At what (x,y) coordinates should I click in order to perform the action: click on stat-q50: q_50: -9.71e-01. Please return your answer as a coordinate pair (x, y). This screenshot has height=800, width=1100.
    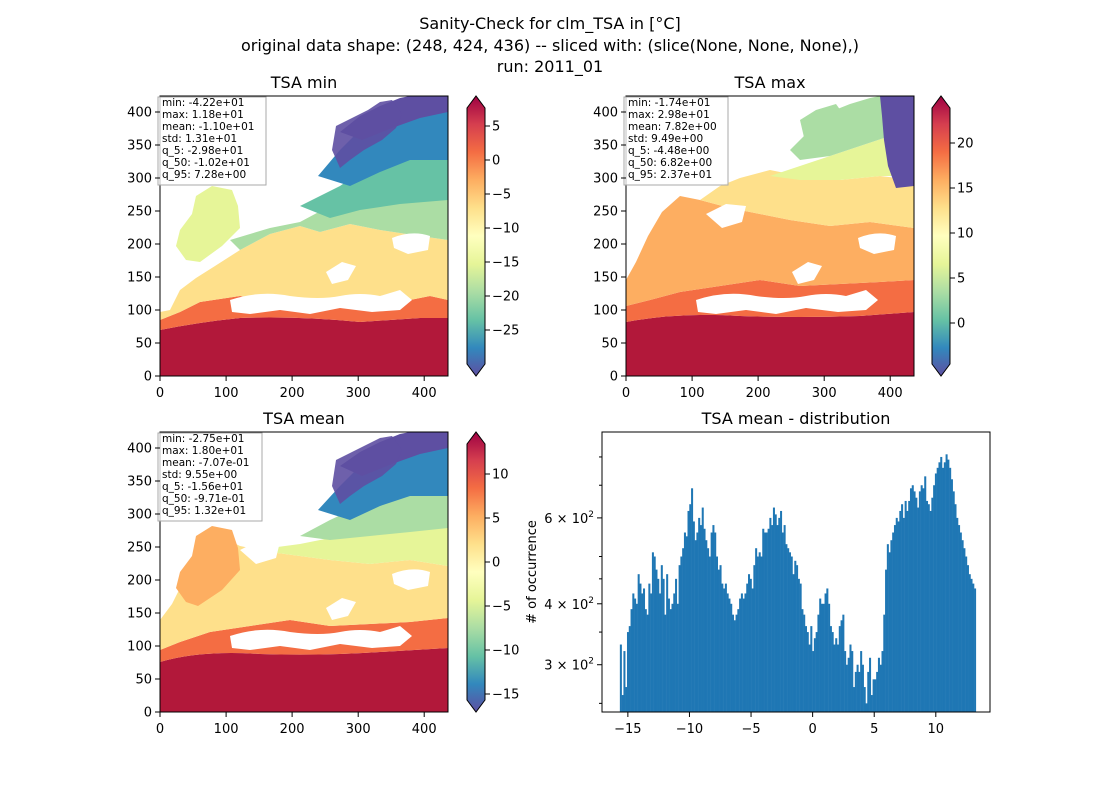
    Looking at the image, I should click on (203, 499).